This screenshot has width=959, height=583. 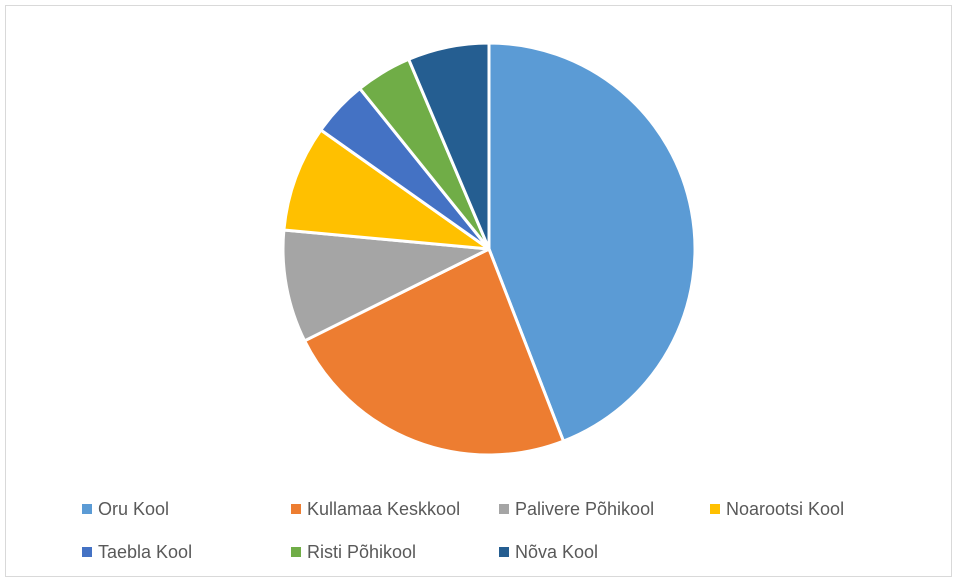 What do you see at coordinates (383, 509) in the screenshot?
I see `legend-label: Kullamaa Keskkool` at bounding box center [383, 509].